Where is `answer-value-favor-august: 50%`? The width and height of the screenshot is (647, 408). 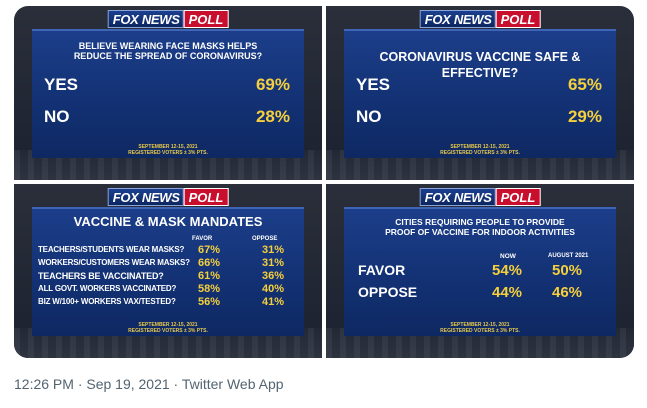 answer-value-favor-august: 50% is located at coordinates (567, 270).